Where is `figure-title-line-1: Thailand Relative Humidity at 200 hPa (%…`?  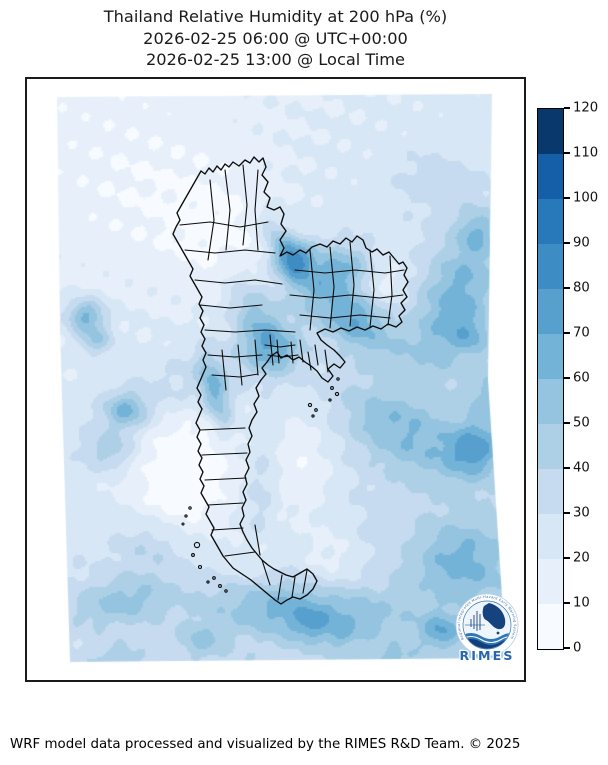
figure-title-line-1: Thailand Relative Humidity at 200 hPa (%… is located at coordinates (275, 16).